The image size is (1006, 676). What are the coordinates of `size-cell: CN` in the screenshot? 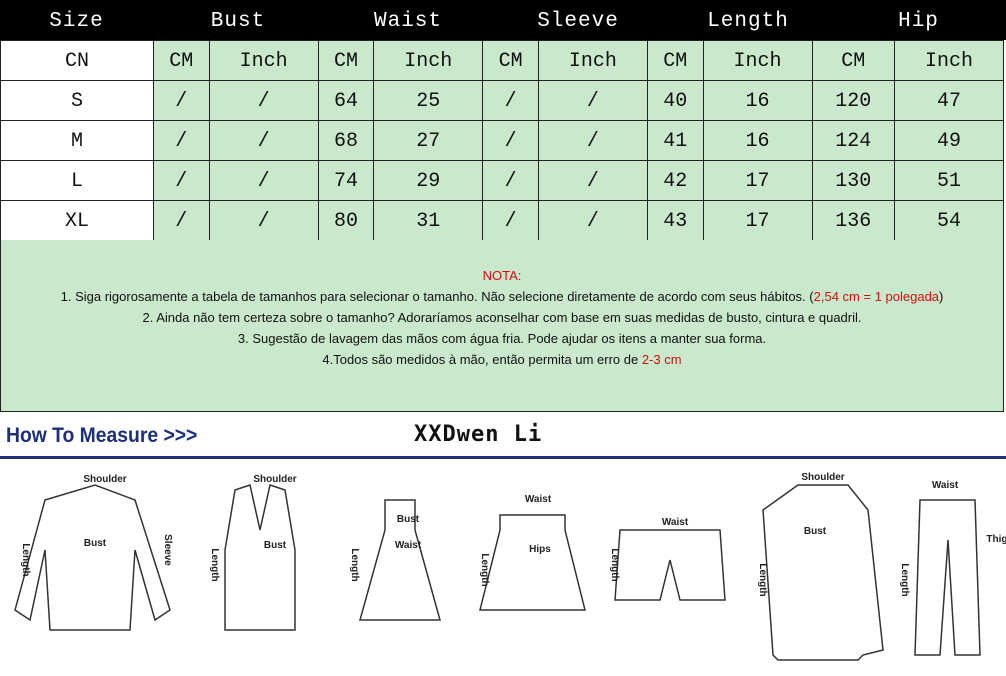 It's located at (77, 60).